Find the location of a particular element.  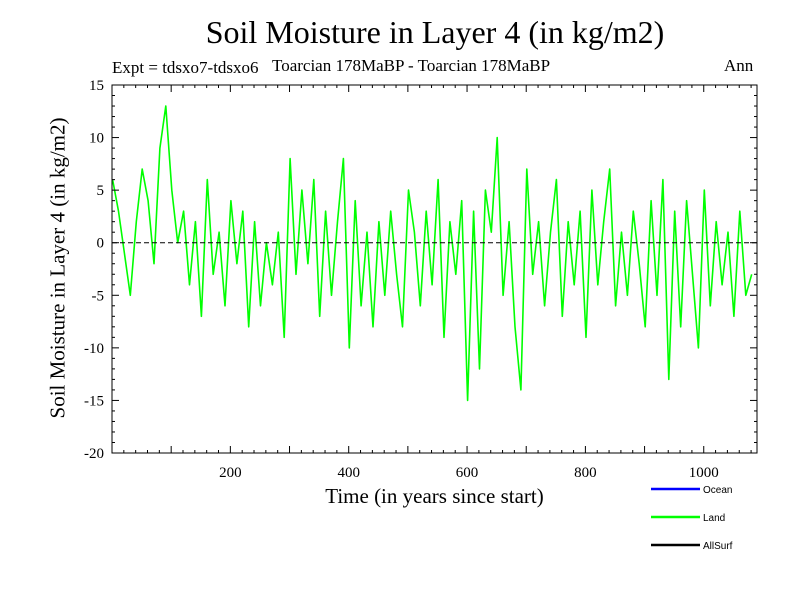

y-tick-label: 15 is located at coordinates (96, 86).